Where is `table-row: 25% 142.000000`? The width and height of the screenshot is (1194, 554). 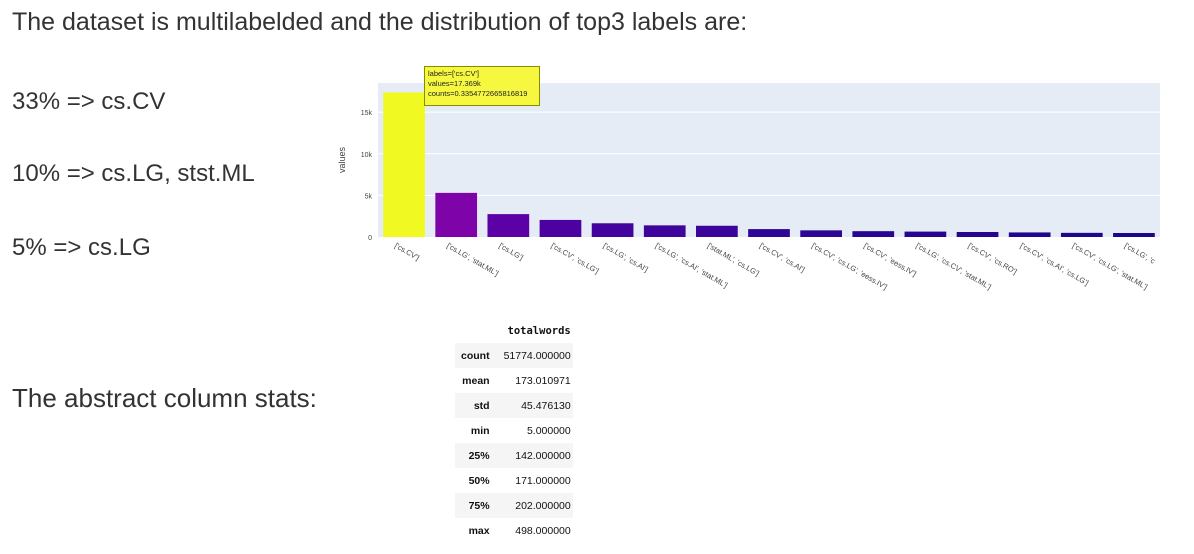 table-row: 25% 142.000000 is located at coordinates (514, 455).